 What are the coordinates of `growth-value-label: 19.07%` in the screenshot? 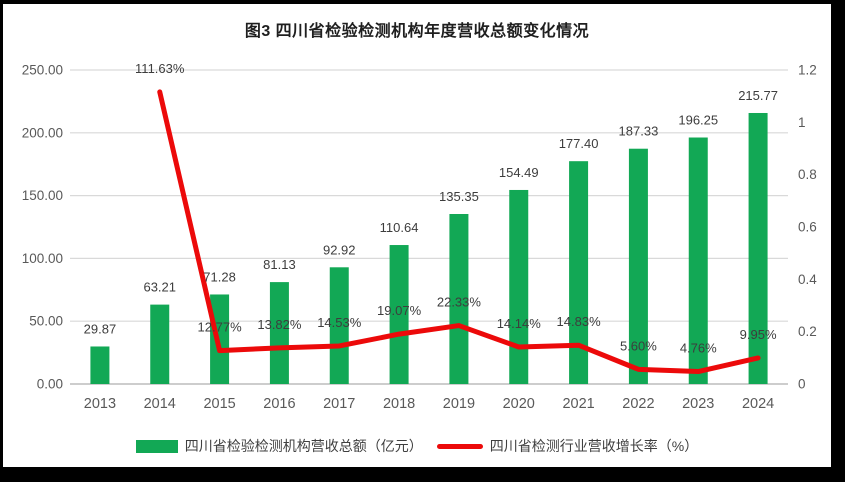 It's located at (399, 310).